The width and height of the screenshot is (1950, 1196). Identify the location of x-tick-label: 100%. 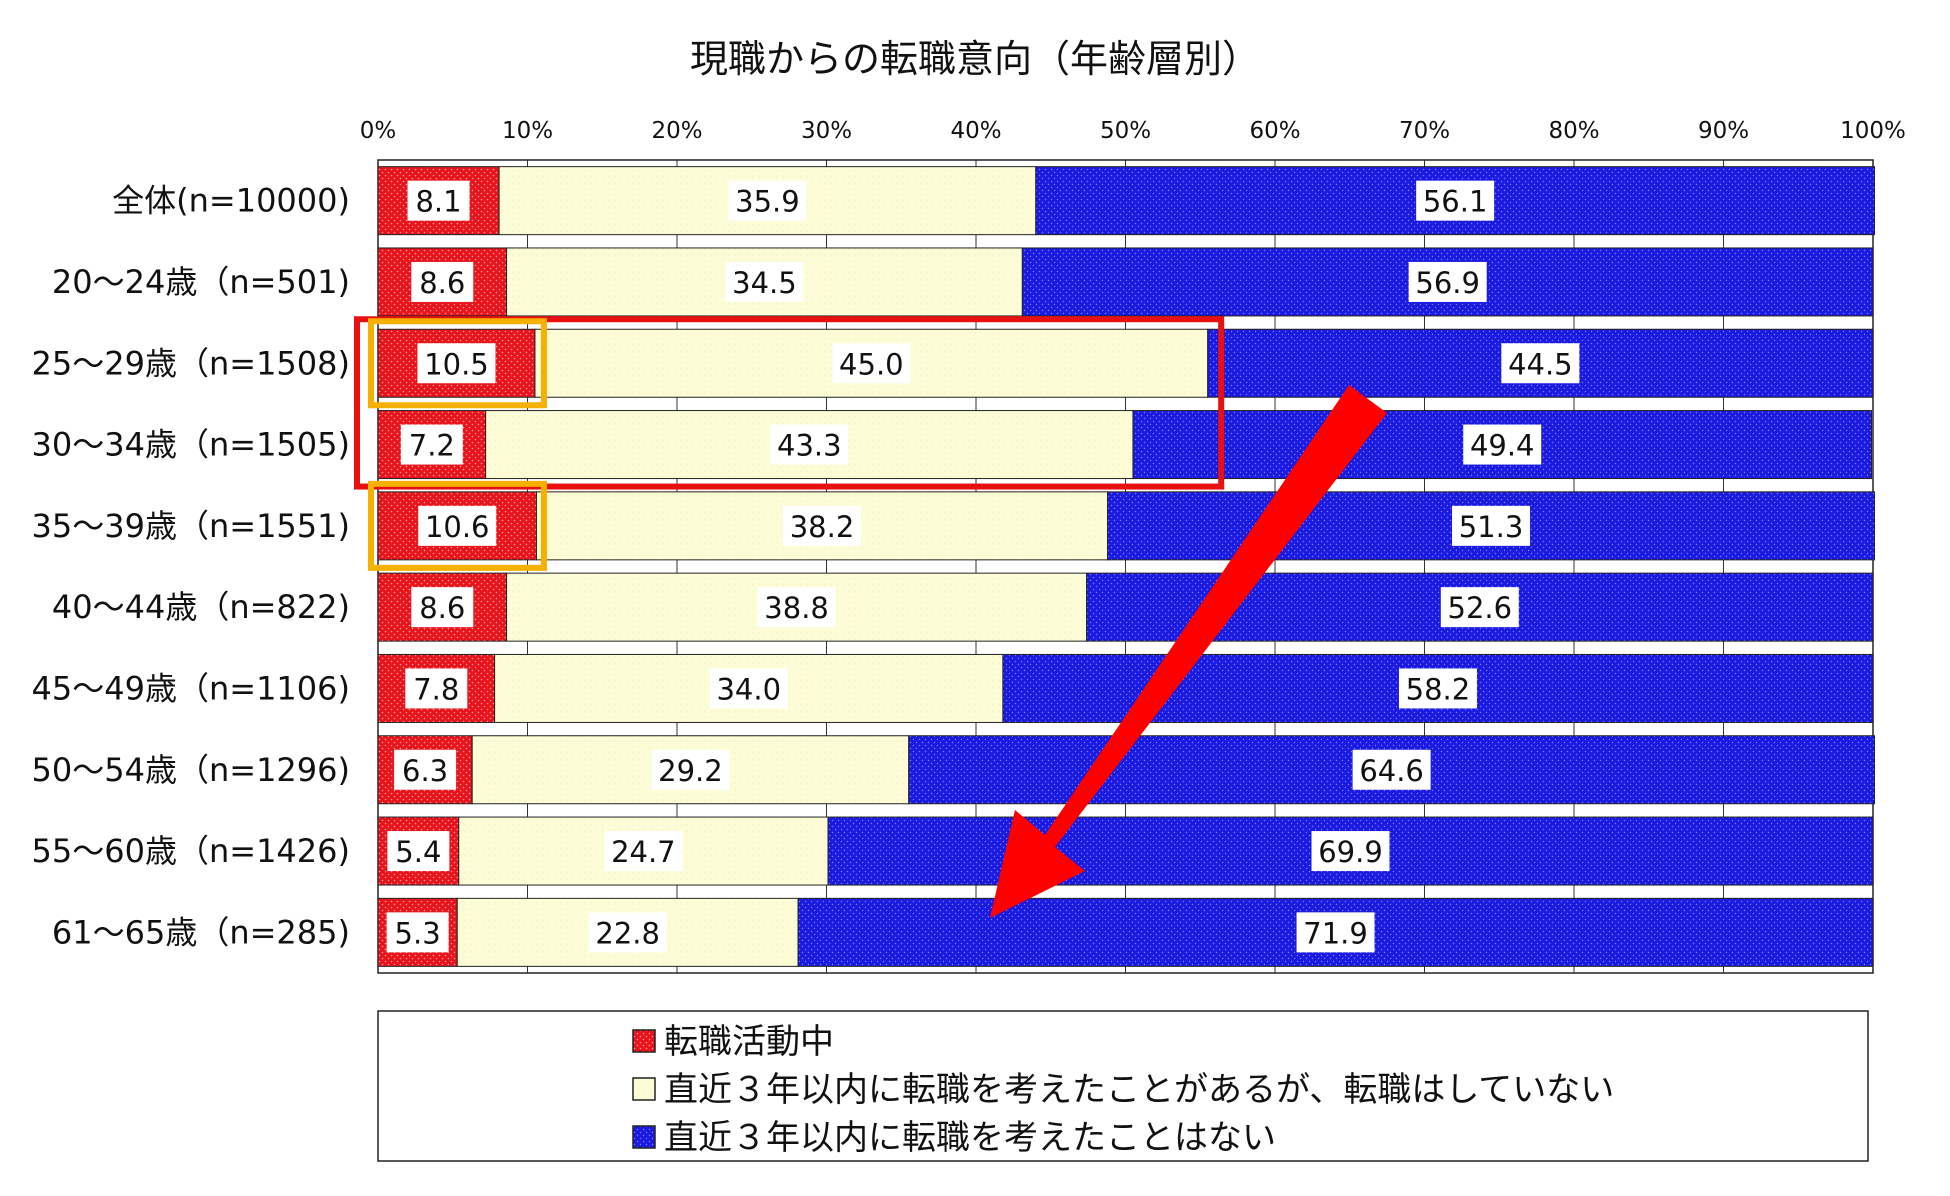
(1873, 131).